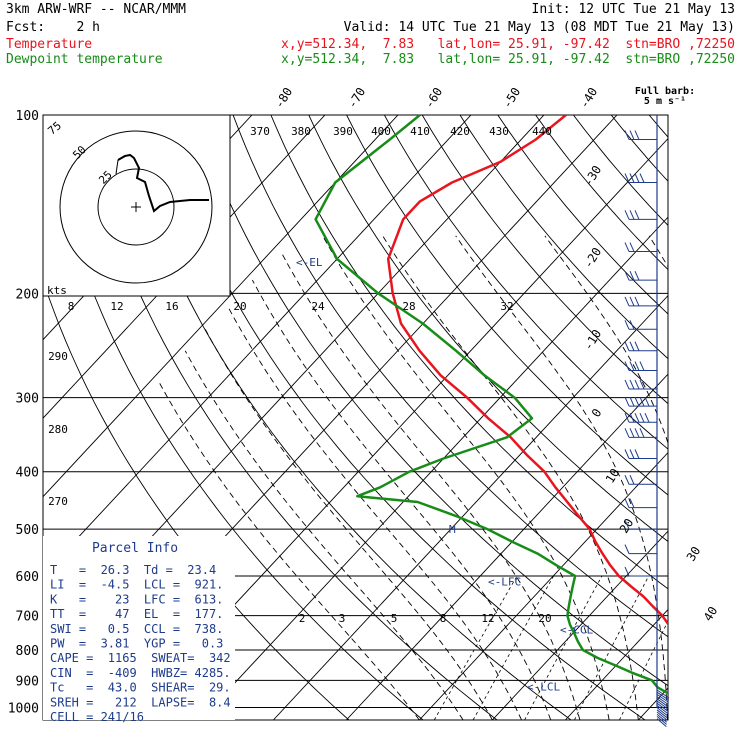 This screenshot has width=740, height=740. I want to click on theta-label: 380, so click(301, 131).